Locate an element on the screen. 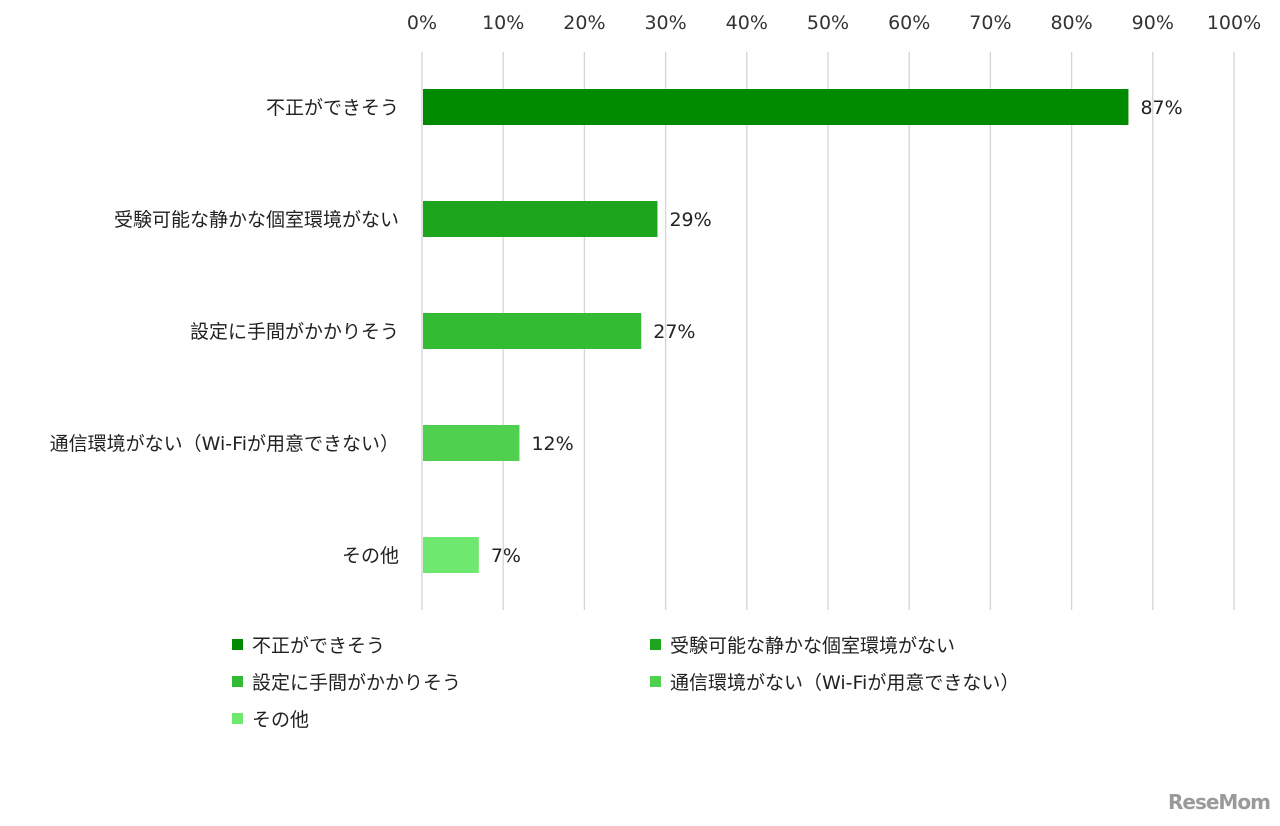  category-label: 受験可能な静かな個室環境がない is located at coordinates (256, 220).